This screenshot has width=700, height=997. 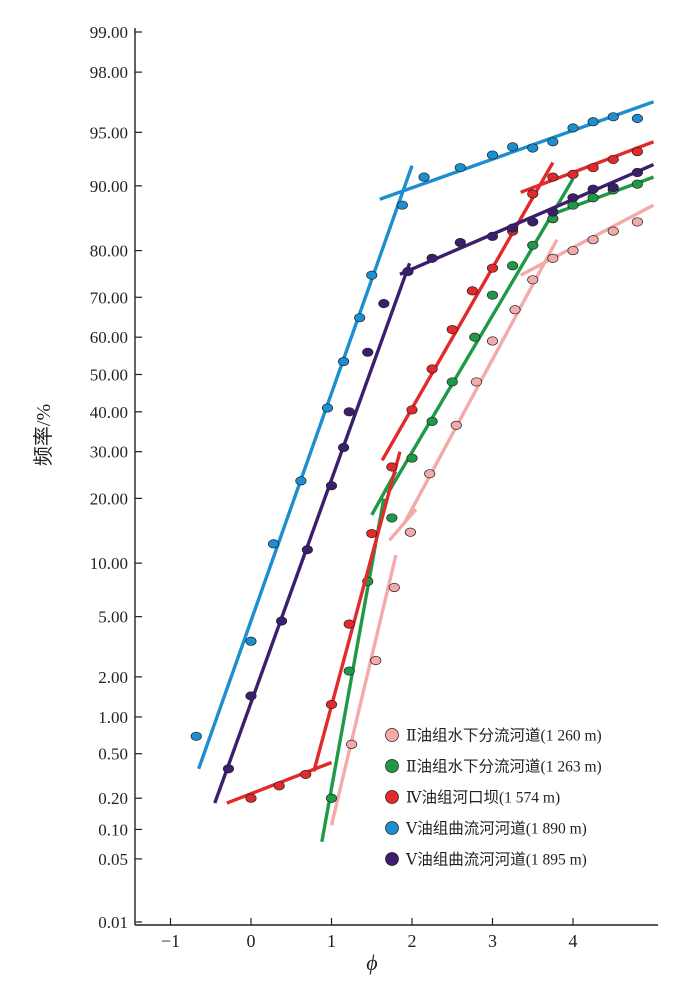 I want to click on legend-label: Ⅳ油组河口坝(1 574 m), so click(x=483, y=798).